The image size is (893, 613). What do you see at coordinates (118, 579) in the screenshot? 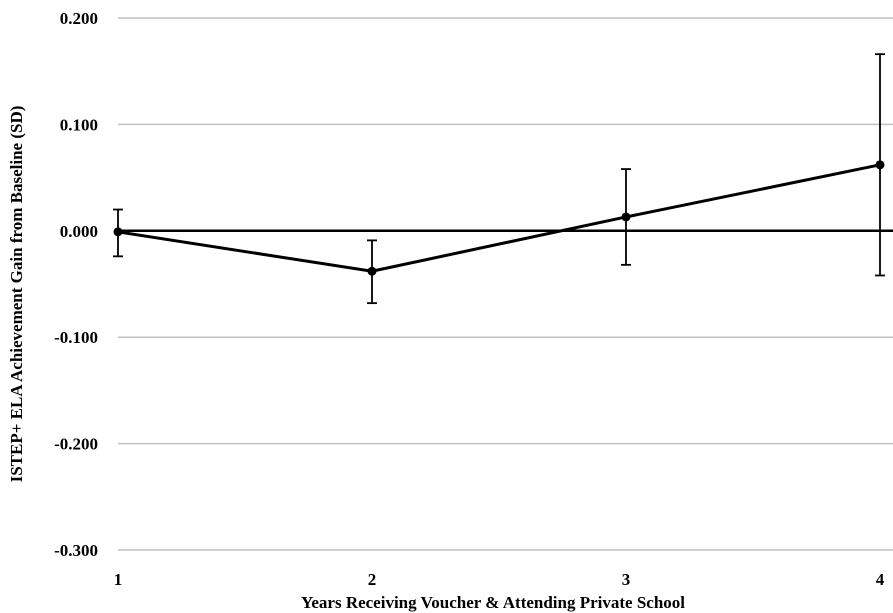
I see `x-tick-label: 1` at bounding box center [118, 579].